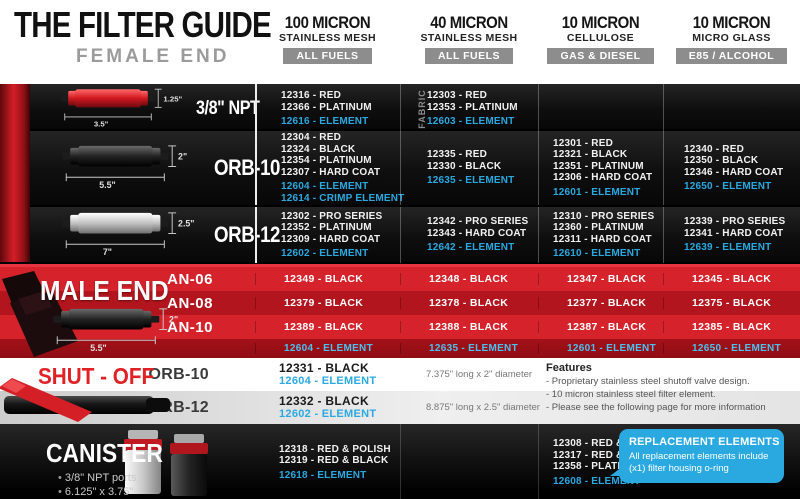  I want to click on svg-text: 5.5", so click(98, 348).